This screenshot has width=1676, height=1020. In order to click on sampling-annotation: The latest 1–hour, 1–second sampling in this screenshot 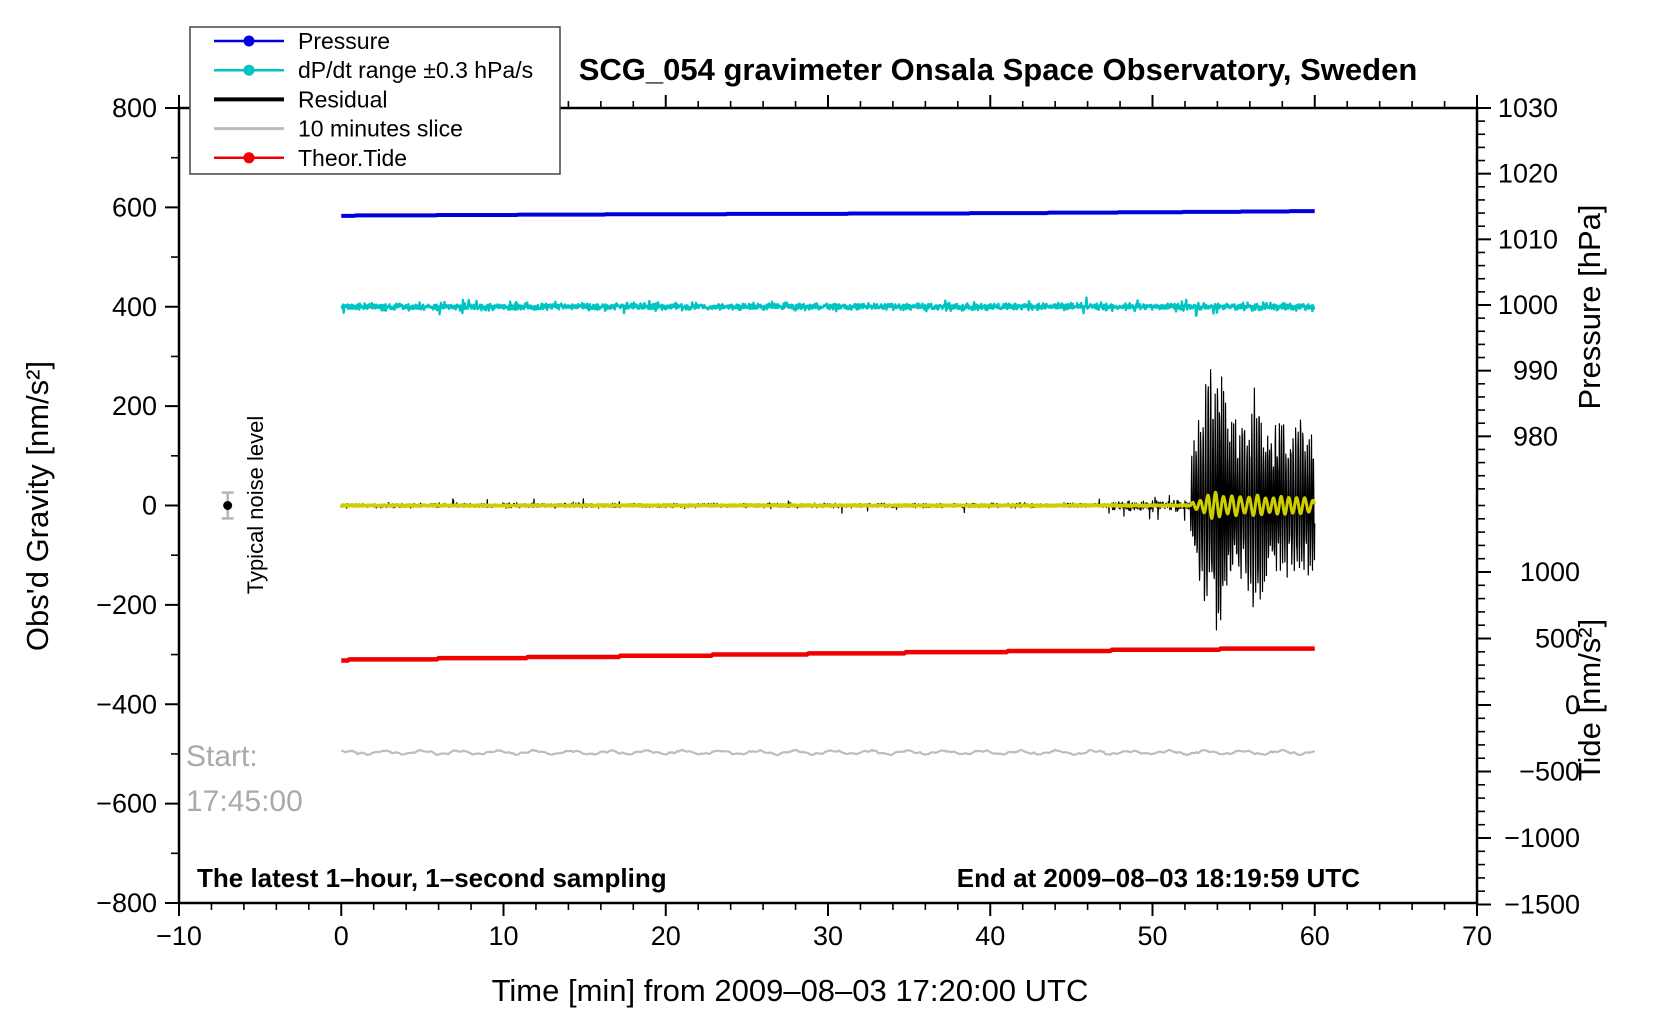, I will do `click(432, 878)`.